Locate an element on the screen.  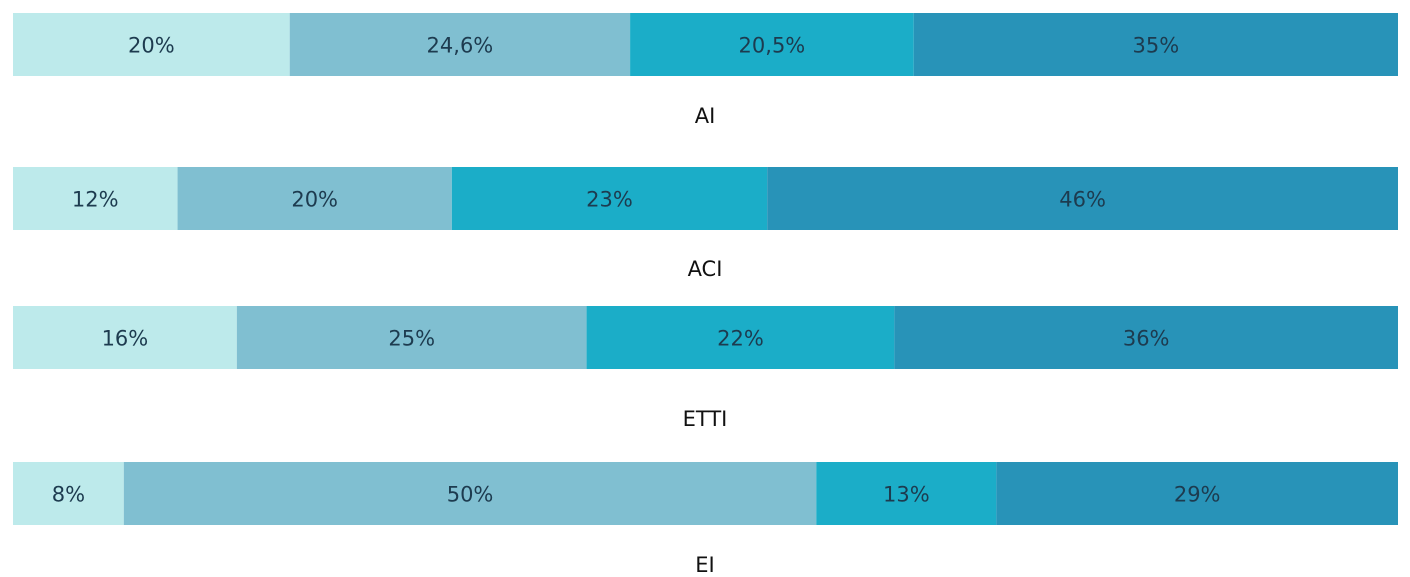
value-label: 35% is located at coordinates (1156, 46).